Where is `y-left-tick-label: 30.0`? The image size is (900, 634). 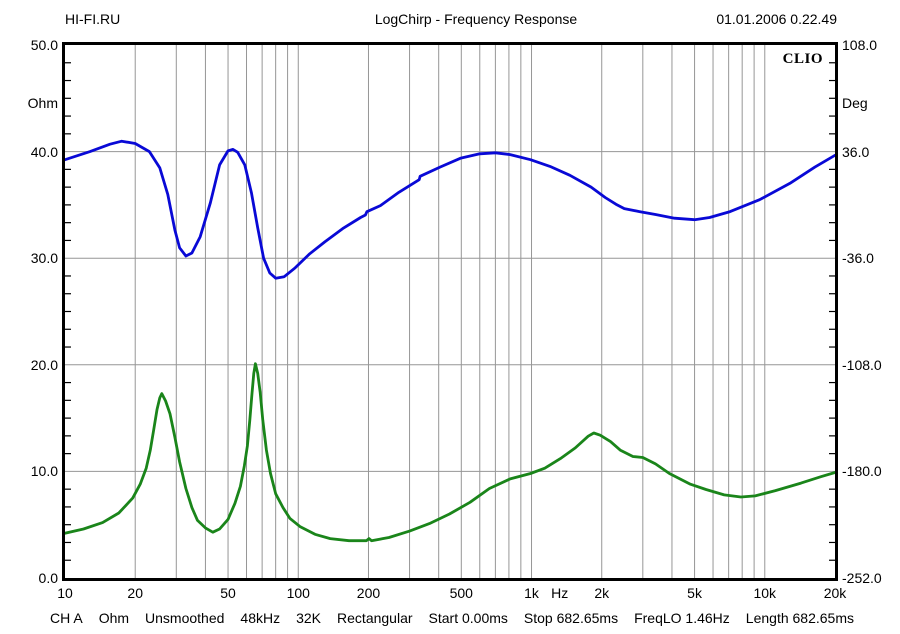
y-left-tick-label: 30.0 is located at coordinates (44, 258).